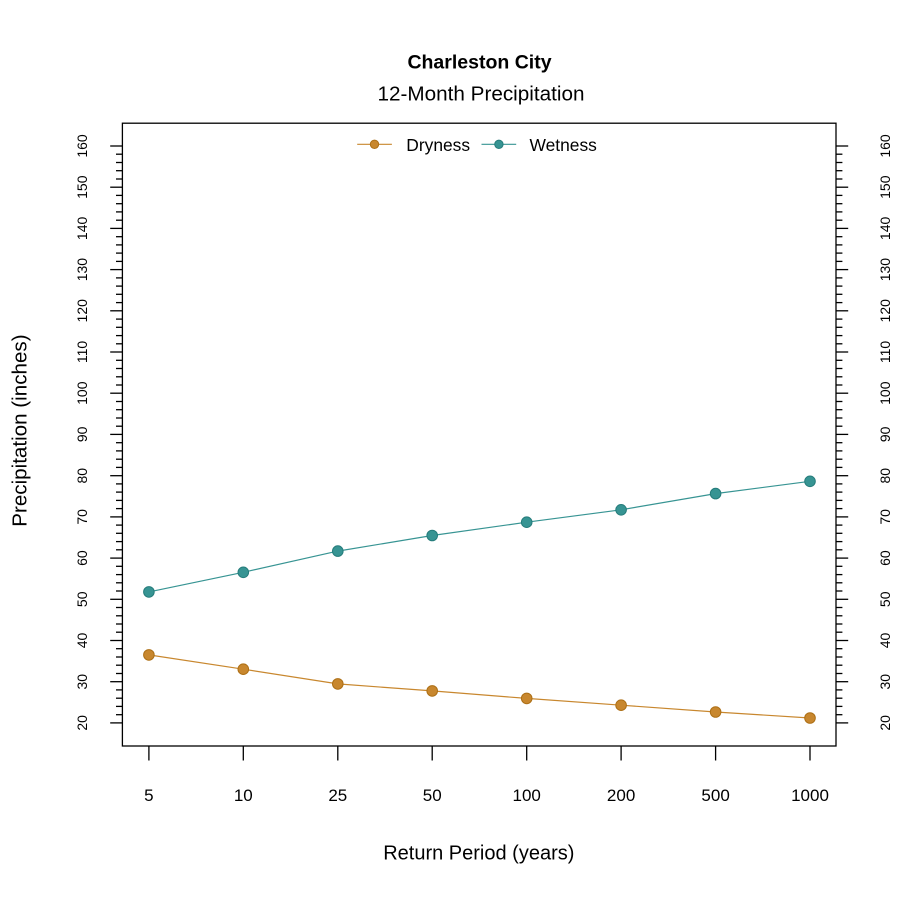  What do you see at coordinates (337, 795) in the screenshot?
I see `svg-text: 25` at bounding box center [337, 795].